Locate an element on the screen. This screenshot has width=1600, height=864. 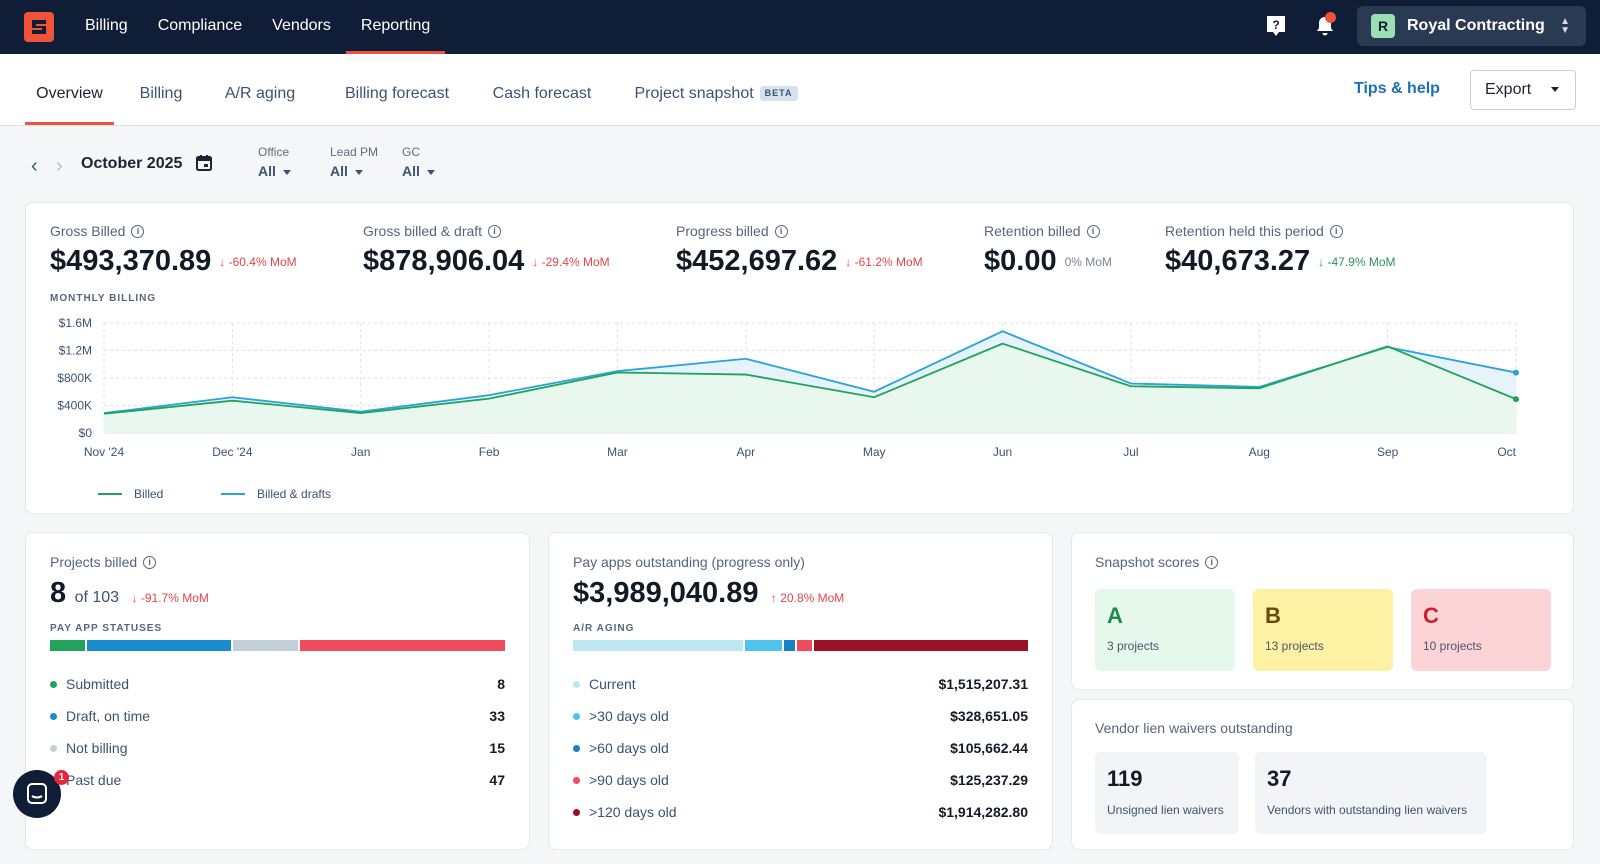
metric-delta: ↓ -29.4% MoM is located at coordinates (571, 262).